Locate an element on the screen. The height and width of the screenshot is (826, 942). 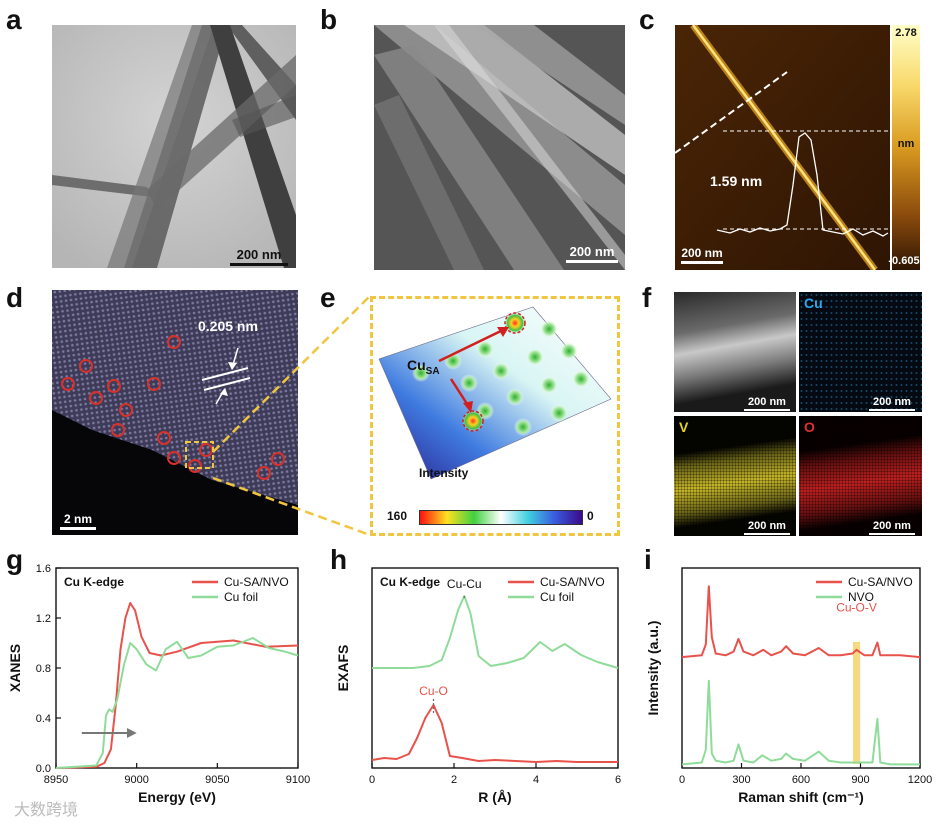
afm-image: 1.59 nm 200 nm is located at coordinates (782, 147).